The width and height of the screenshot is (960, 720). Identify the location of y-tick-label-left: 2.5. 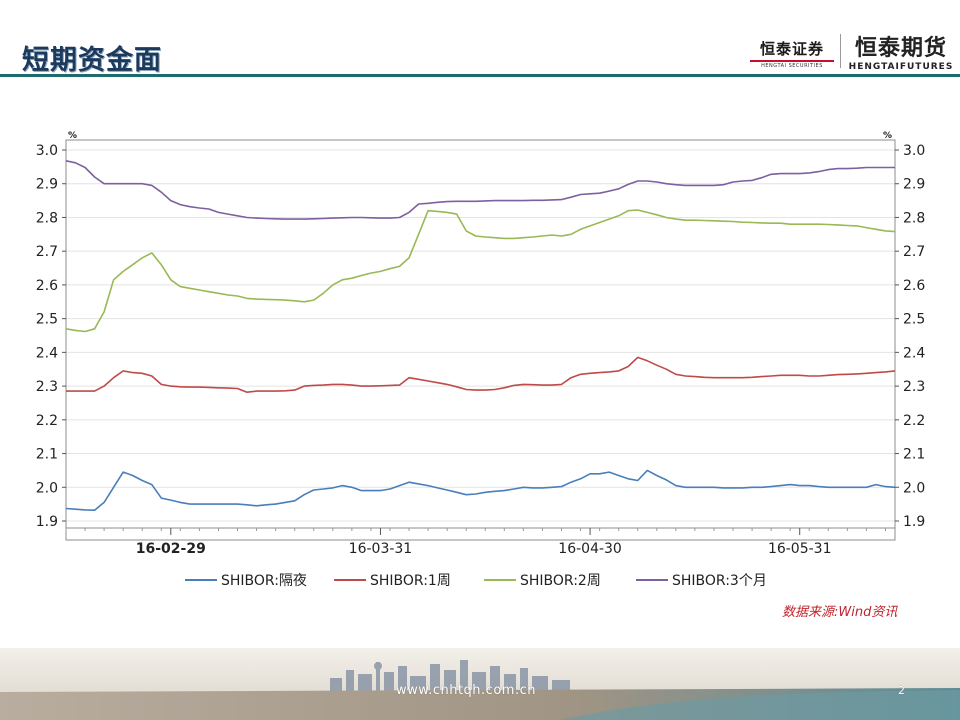
(47, 320).